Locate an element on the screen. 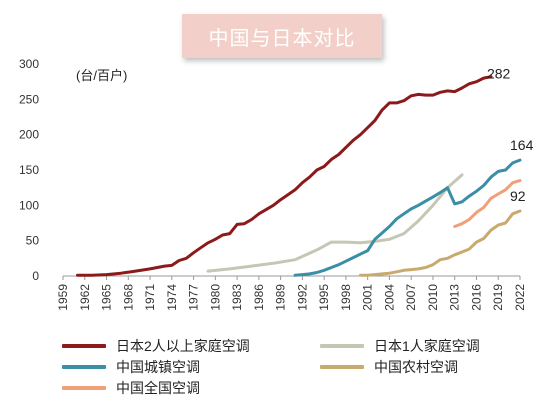  legend-item-china-national: 中国全国空调 is located at coordinates (131, 388).